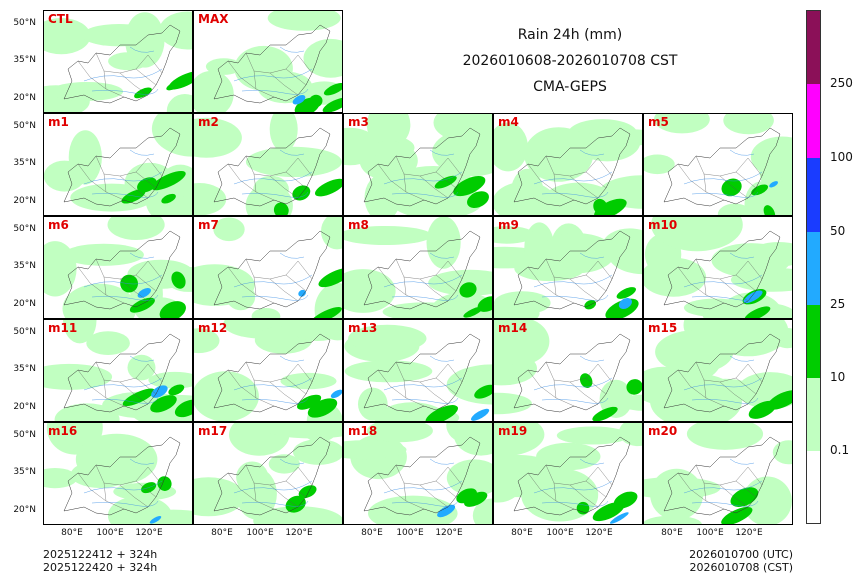 The height and width of the screenshot is (586, 860). I want to click on map-panel: MAX, so click(268, 61).